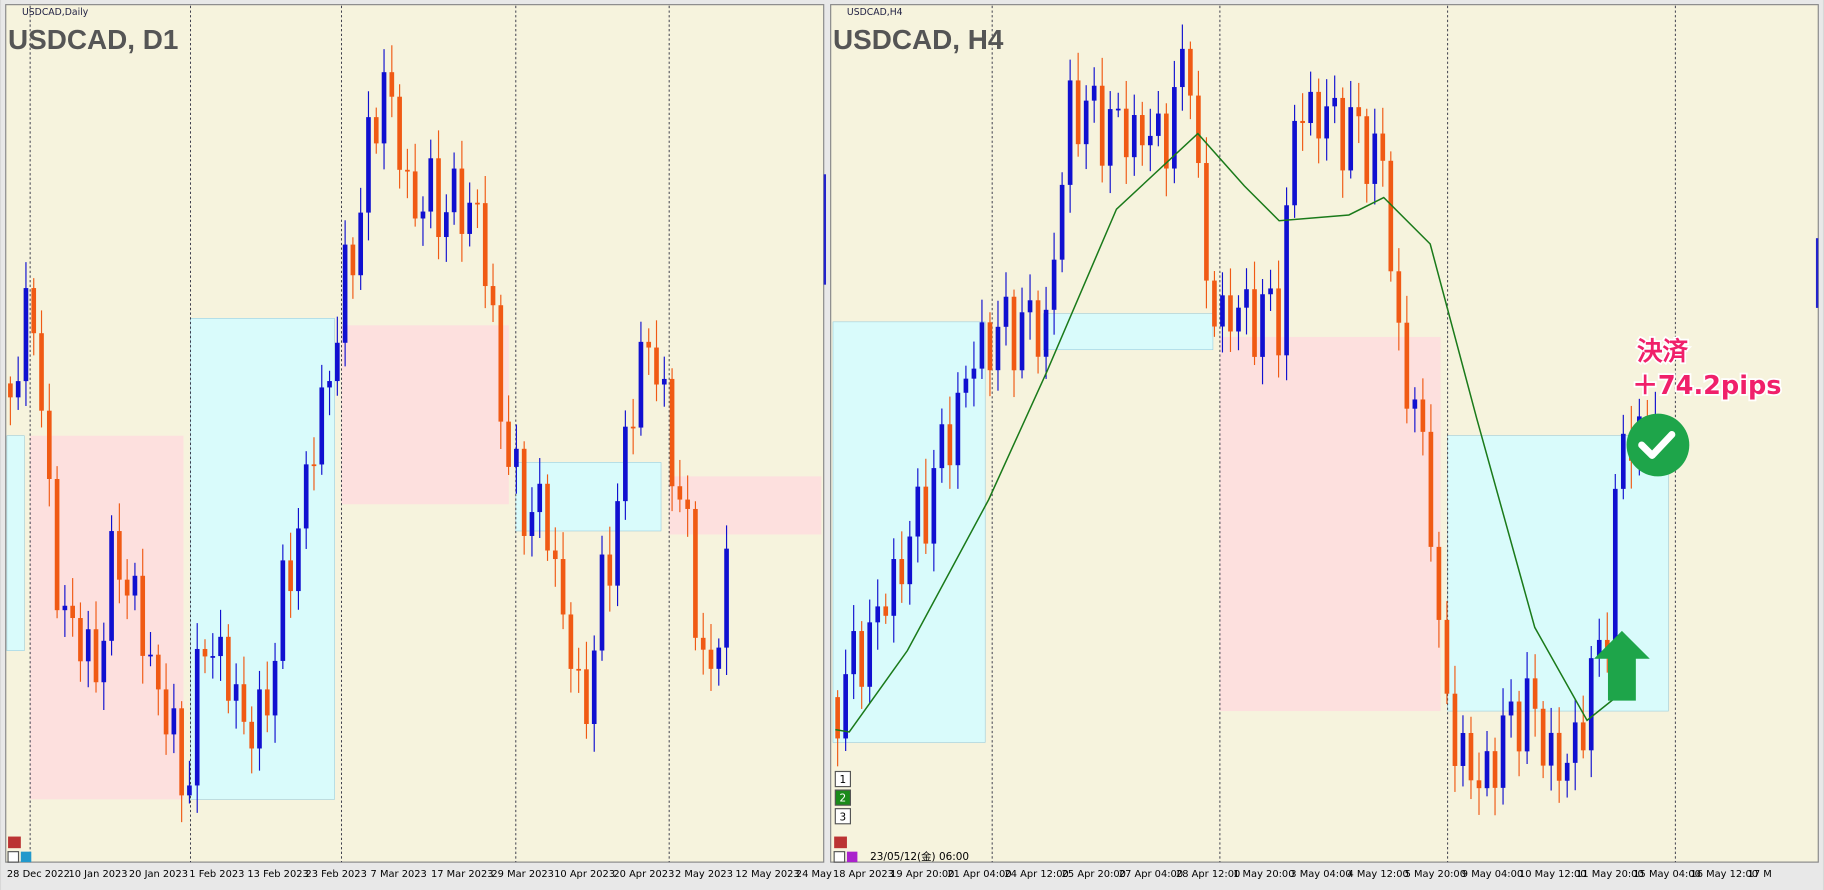 The image size is (1824, 890). Describe the element at coordinates (875, 12) in the screenshot. I see `symbol-label: USDCAD,H4` at that location.